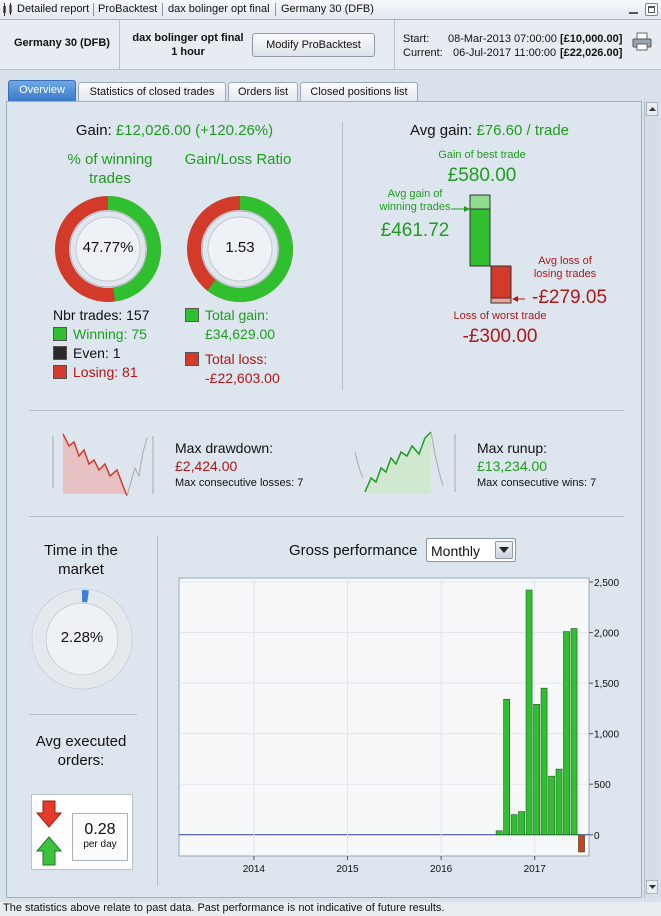 The height and width of the screenshot is (916, 661). What do you see at coordinates (634, 10) in the screenshot?
I see `minimize-icon` at bounding box center [634, 10].